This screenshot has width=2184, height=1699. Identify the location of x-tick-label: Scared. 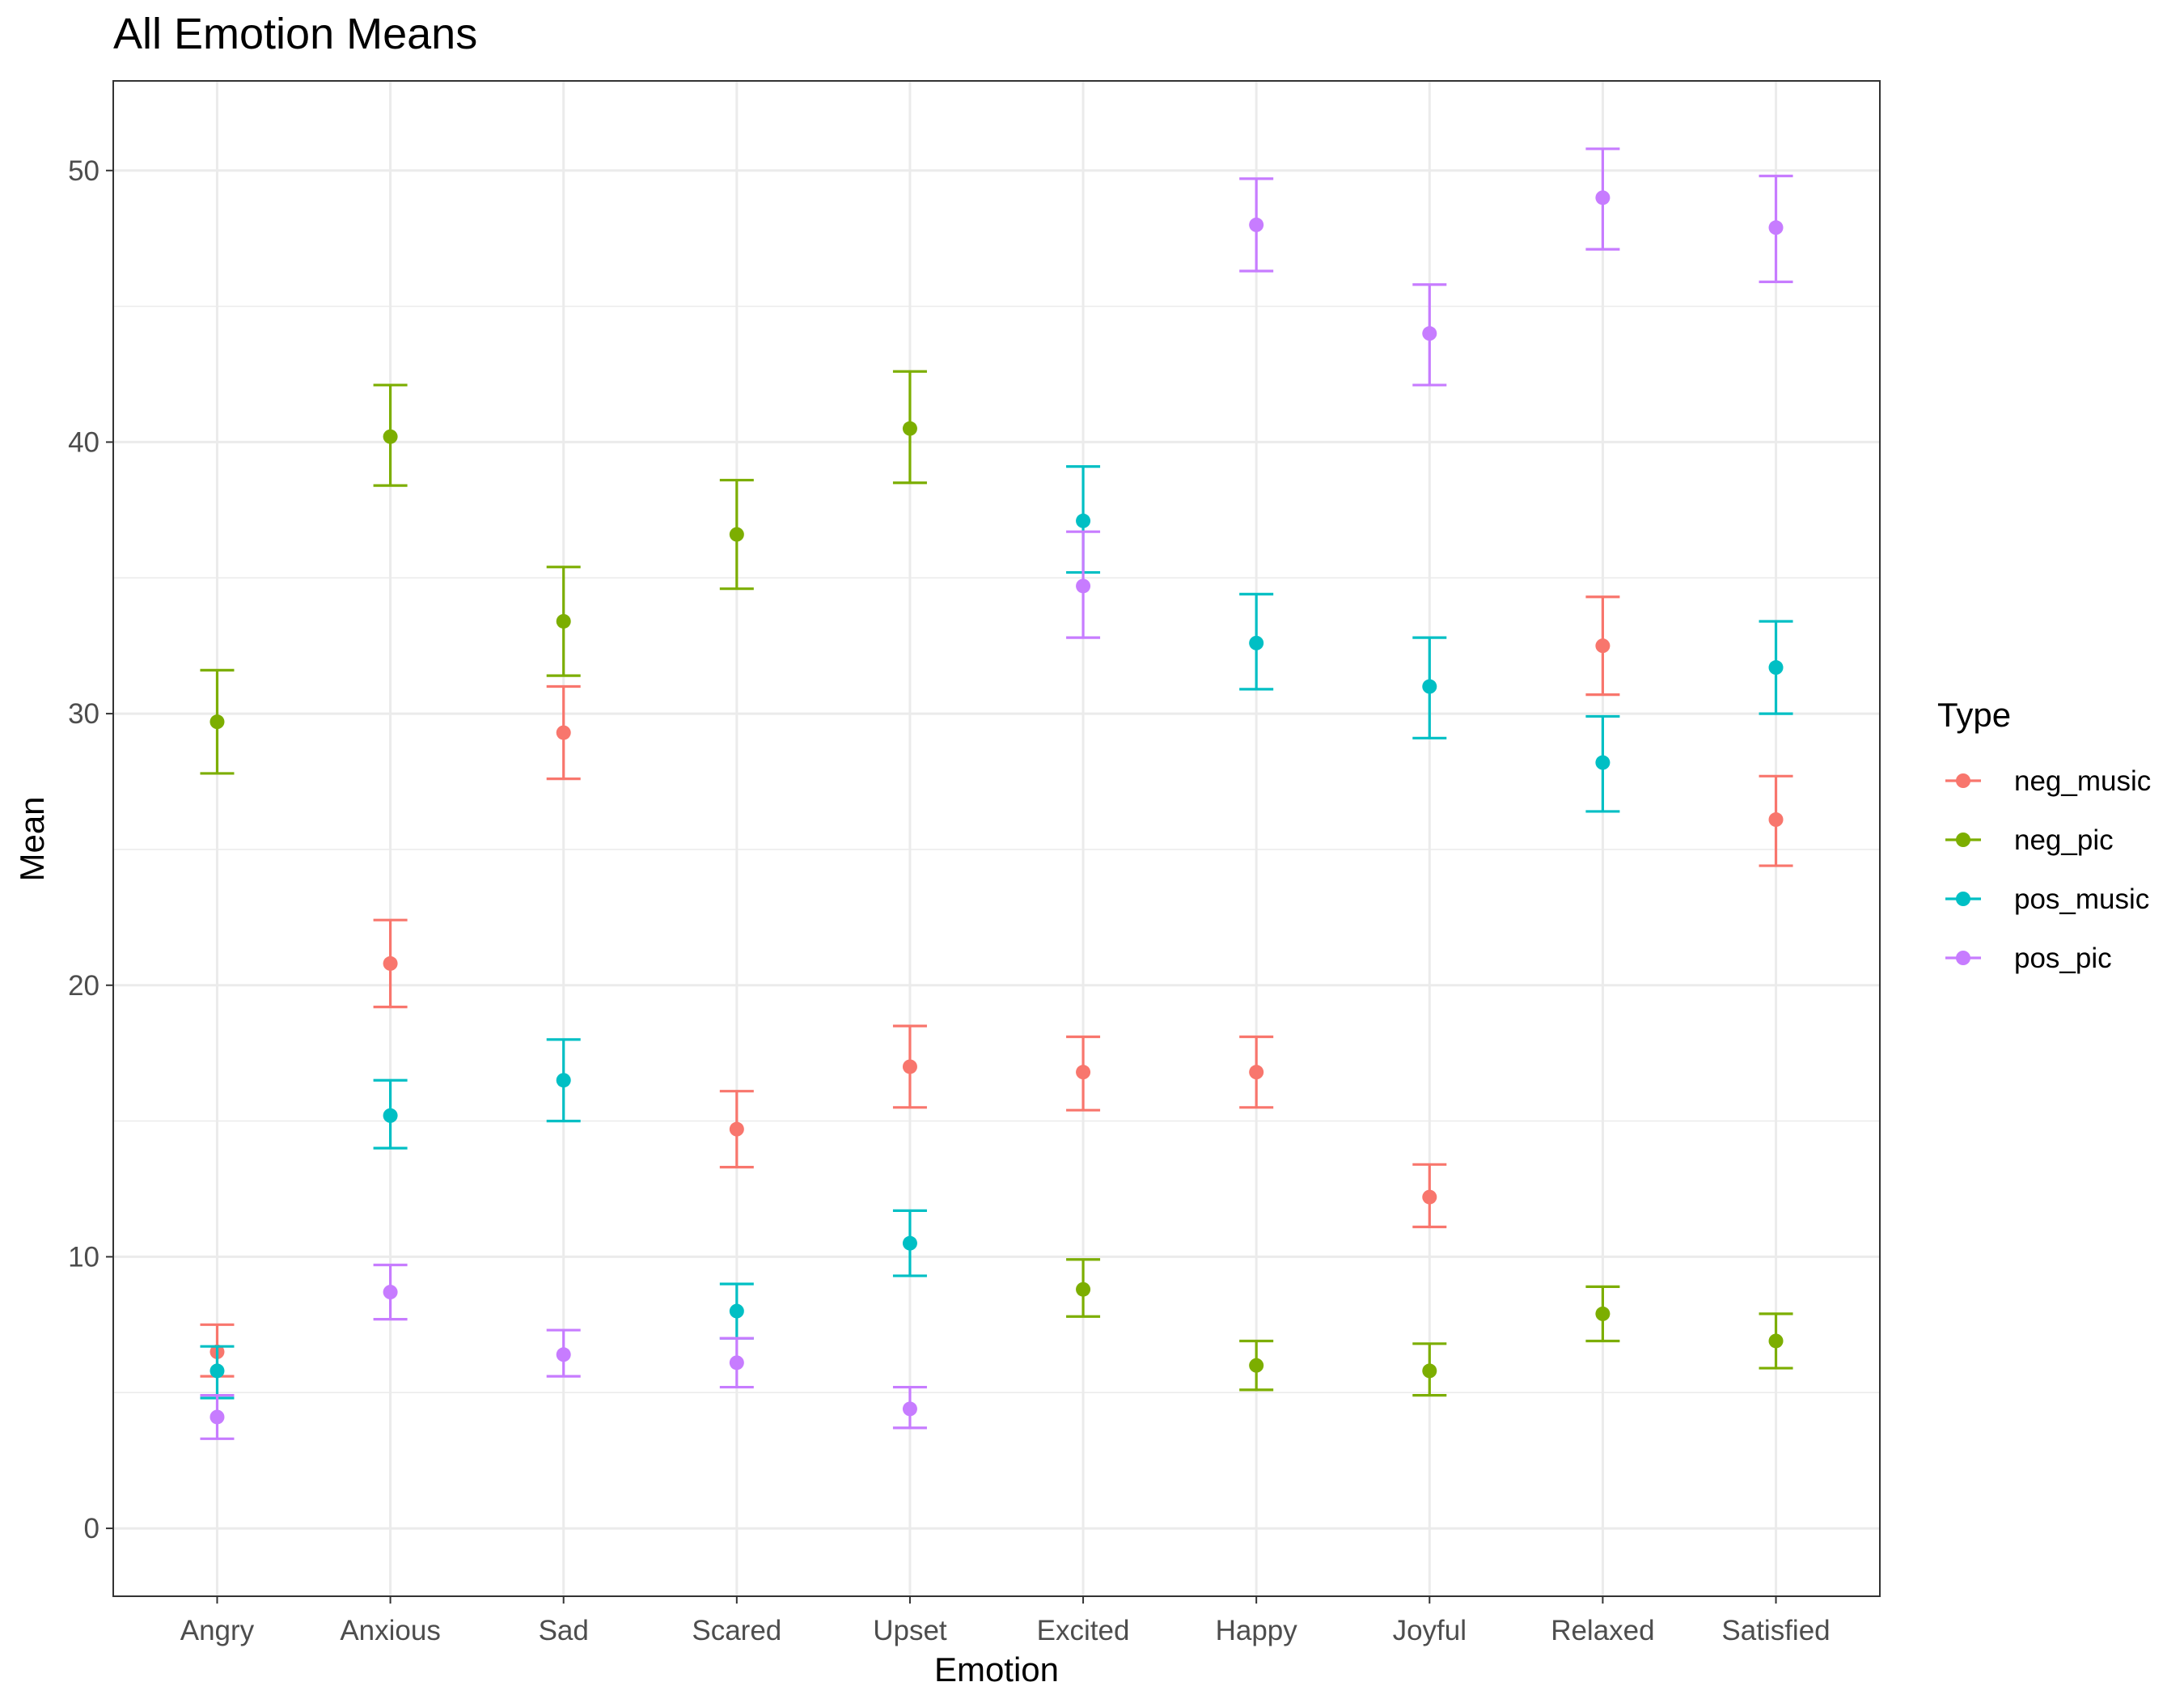
(736, 1630).